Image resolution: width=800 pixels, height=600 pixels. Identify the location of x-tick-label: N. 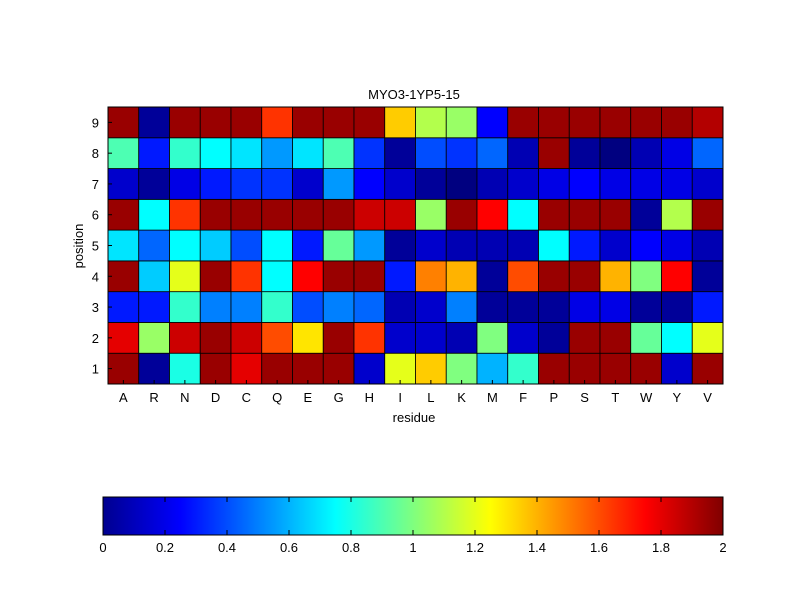
(184, 397).